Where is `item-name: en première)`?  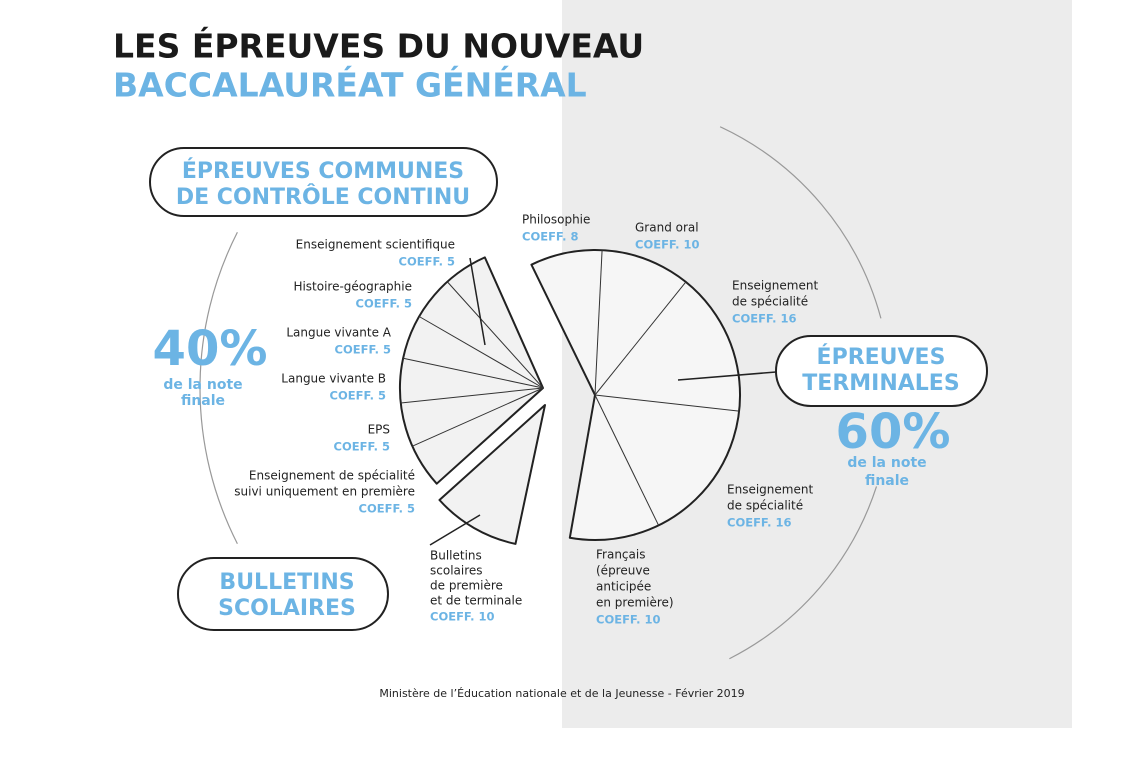 item-name: en première) is located at coordinates (635, 603).